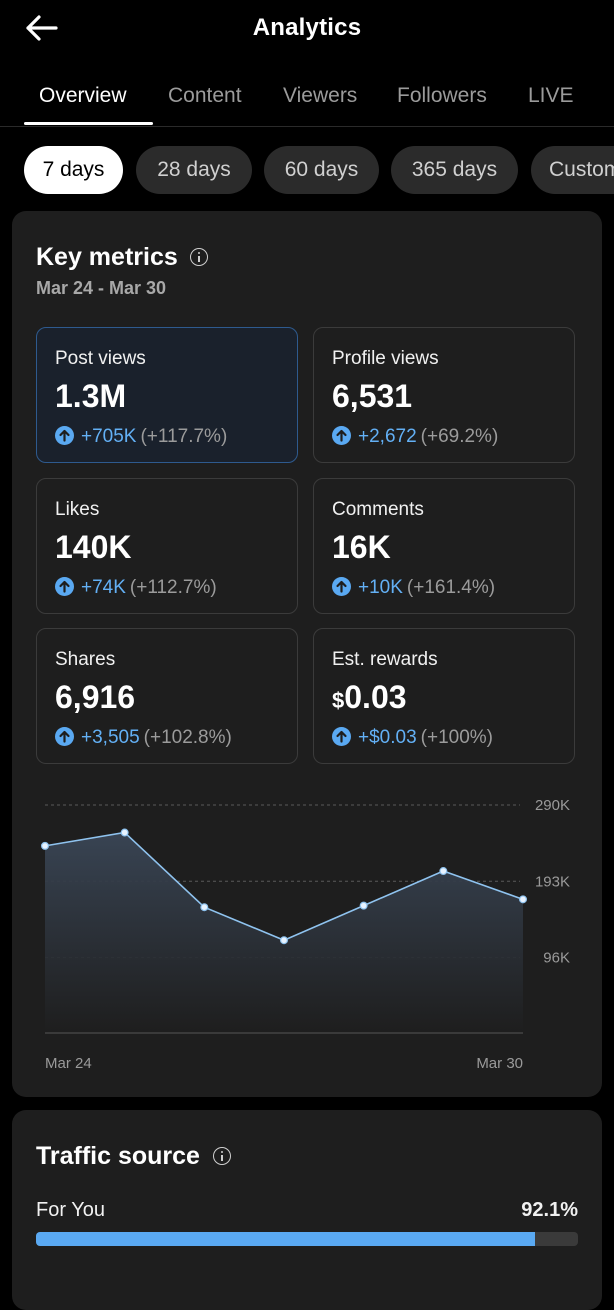 The height and width of the screenshot is (1310, 614). I want to click on chart-area-fill, so click(284, 932).